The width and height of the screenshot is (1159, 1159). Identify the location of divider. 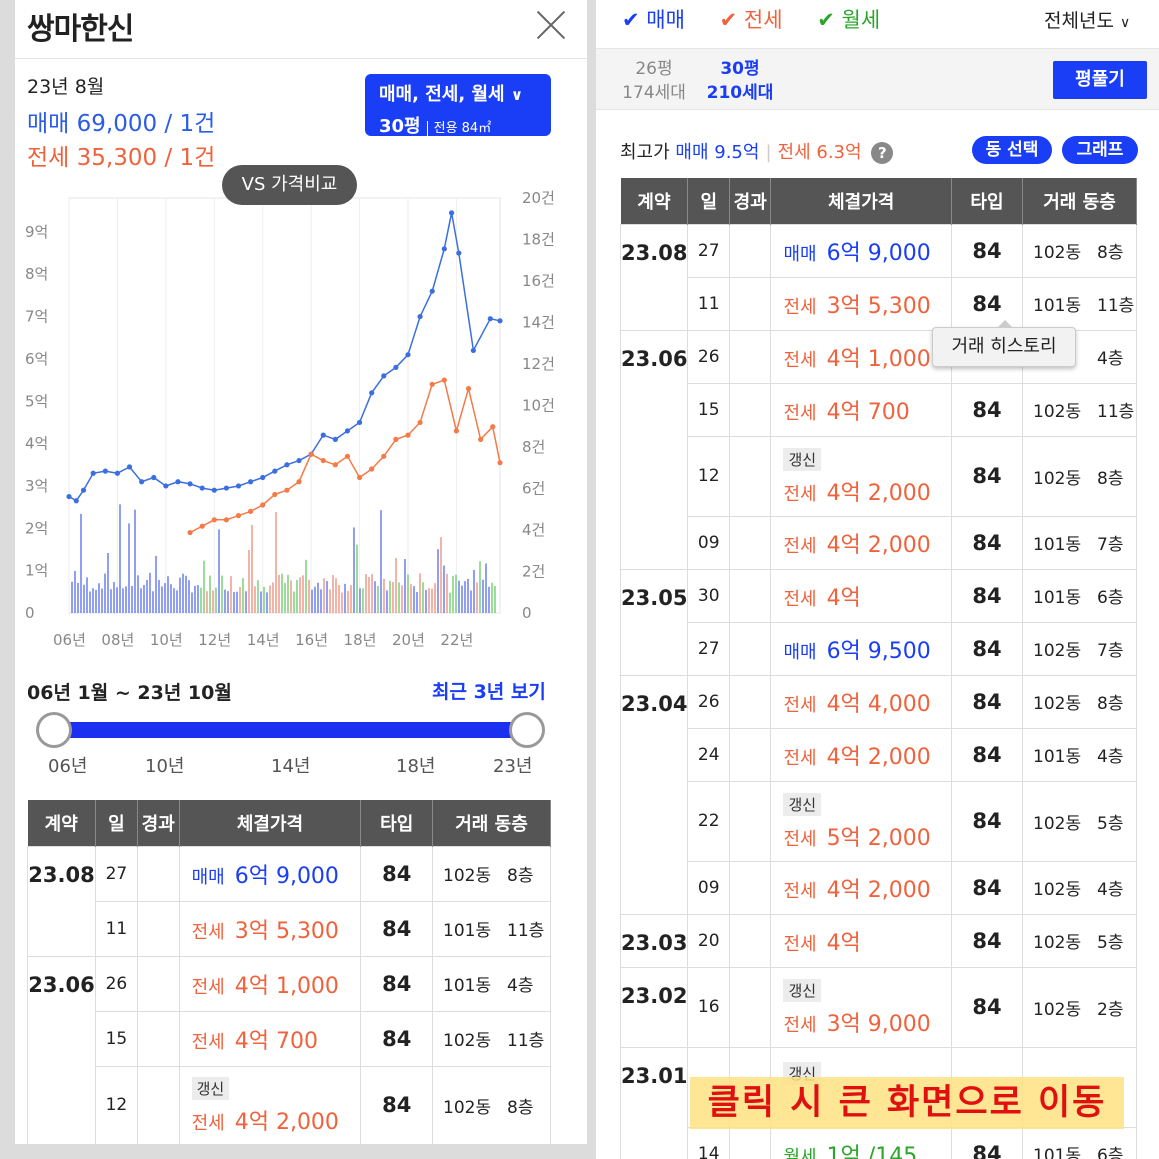
(301, 58).